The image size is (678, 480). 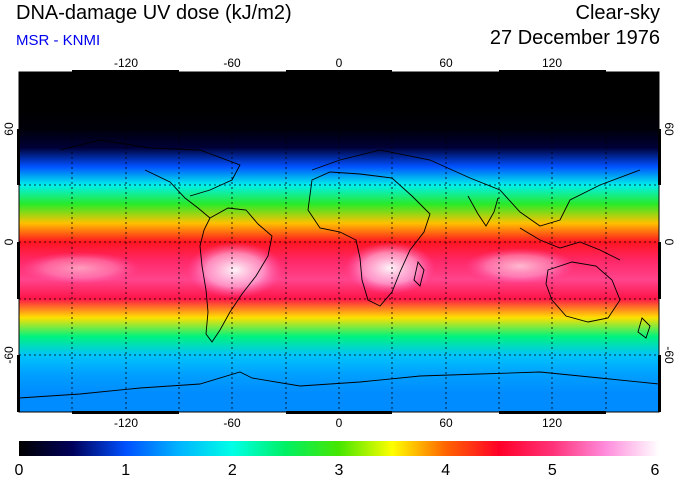 What do you see at coordinates (476, 188) in the screenshot?
I see `coast-europe-asia` at bounding box center [476, 188].